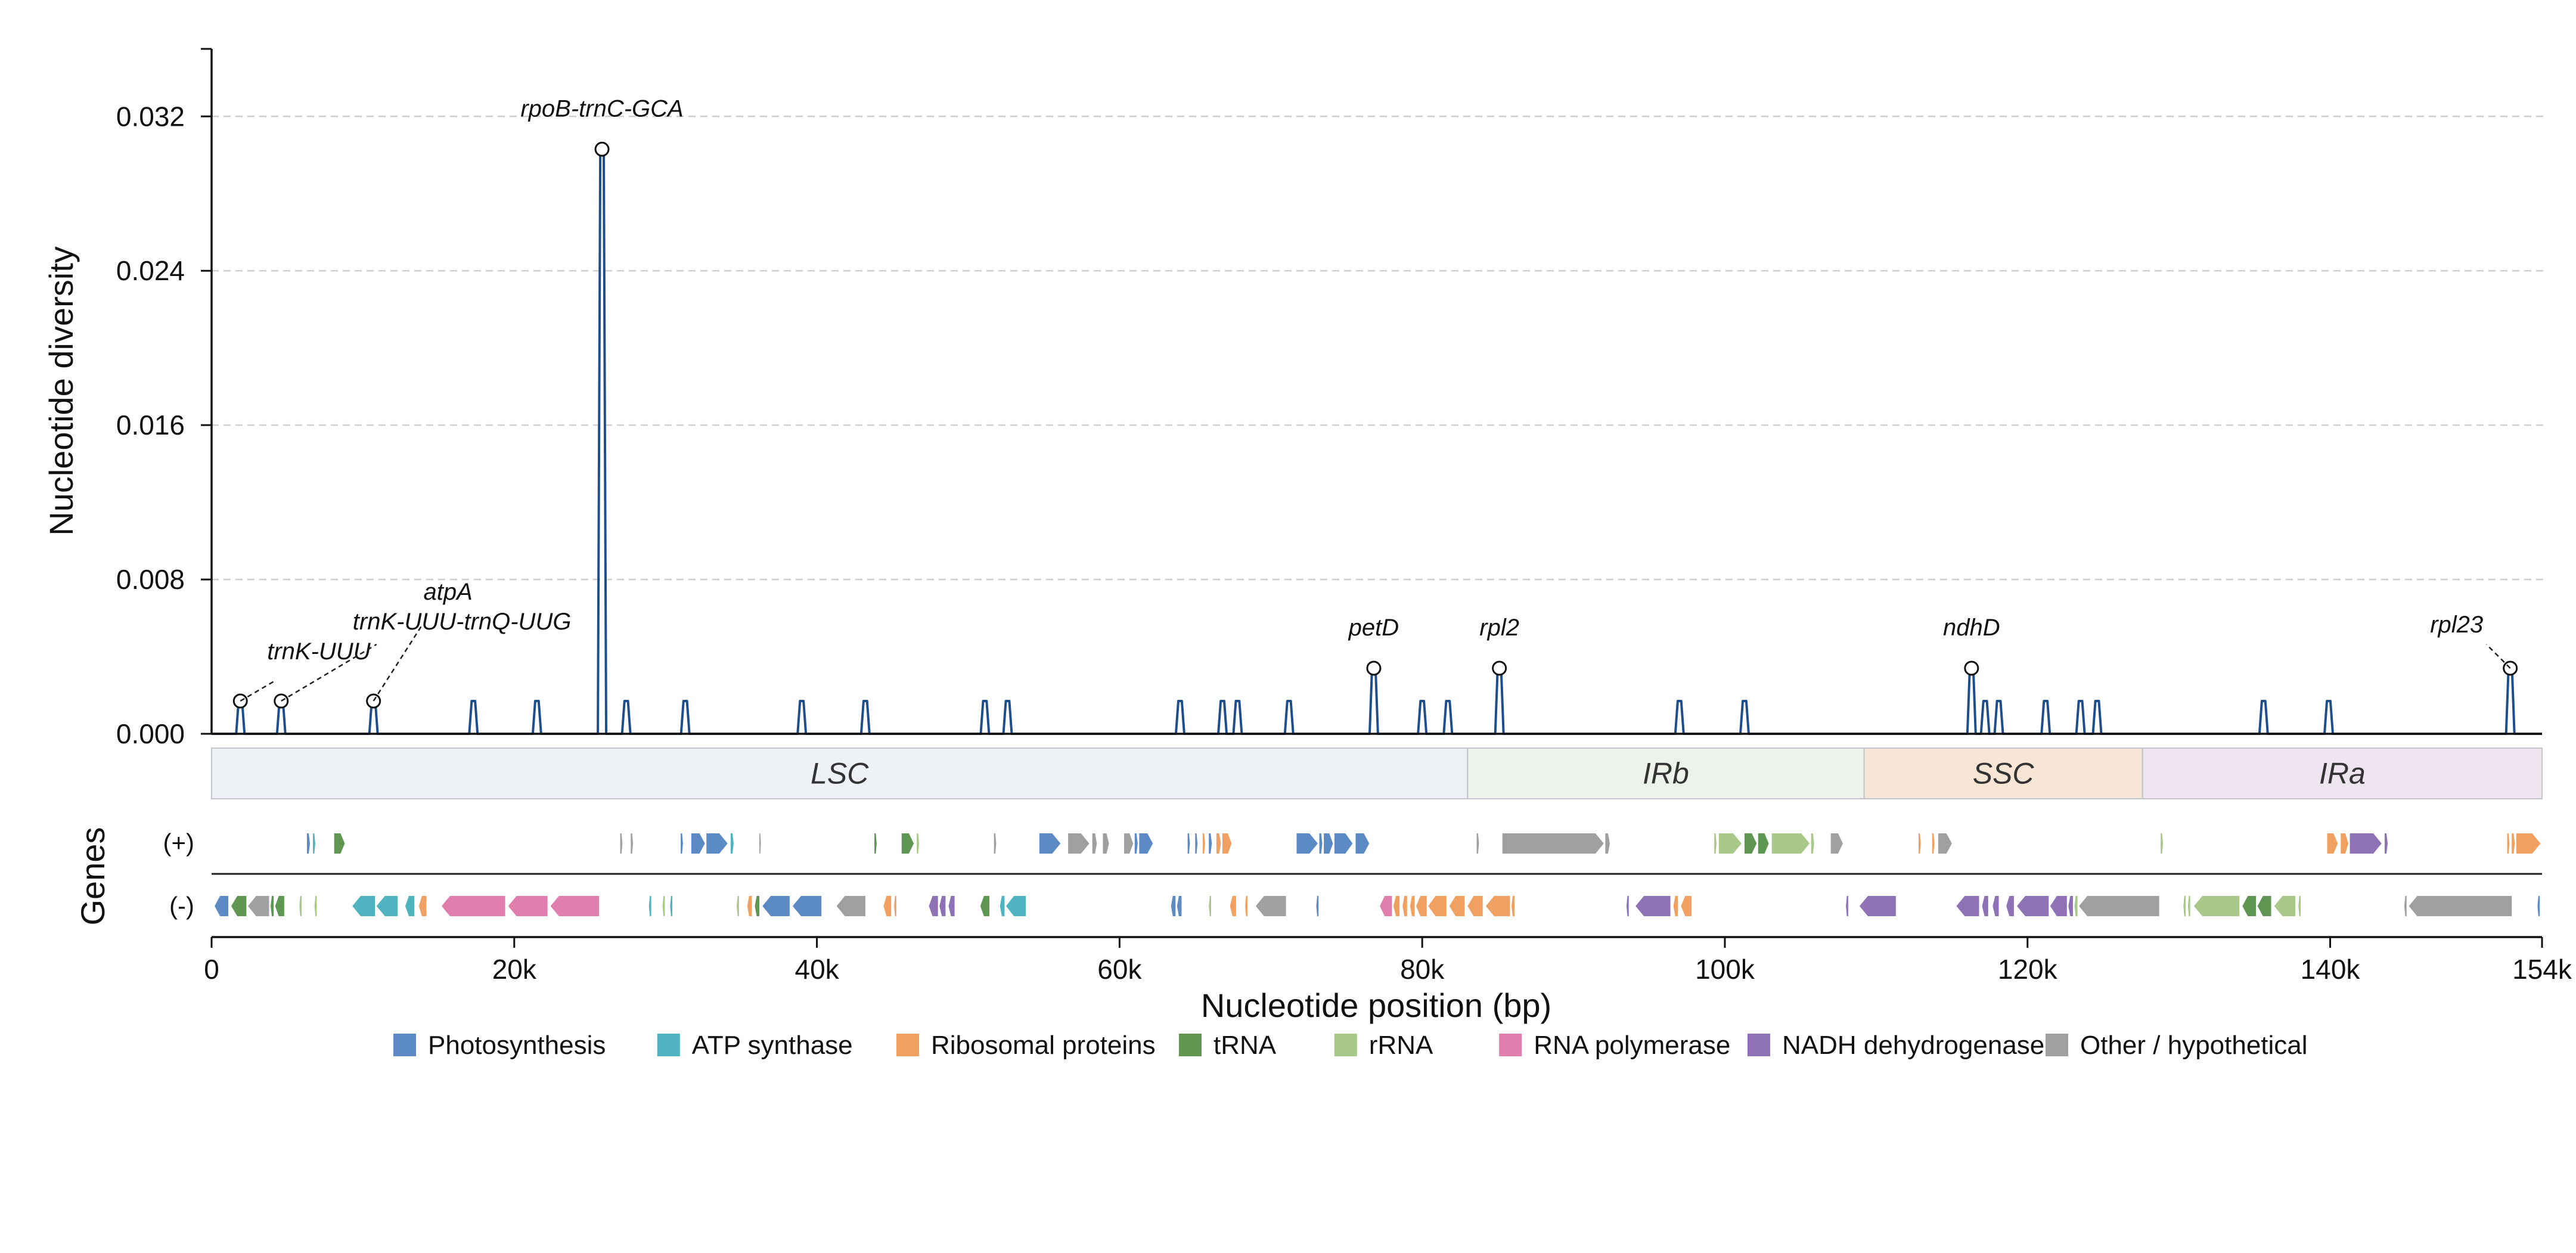  What do you see at coordinates (151, 425) in the screenshot?
I see `y-tick-label: 0.016` at bounding box center [151, 425].